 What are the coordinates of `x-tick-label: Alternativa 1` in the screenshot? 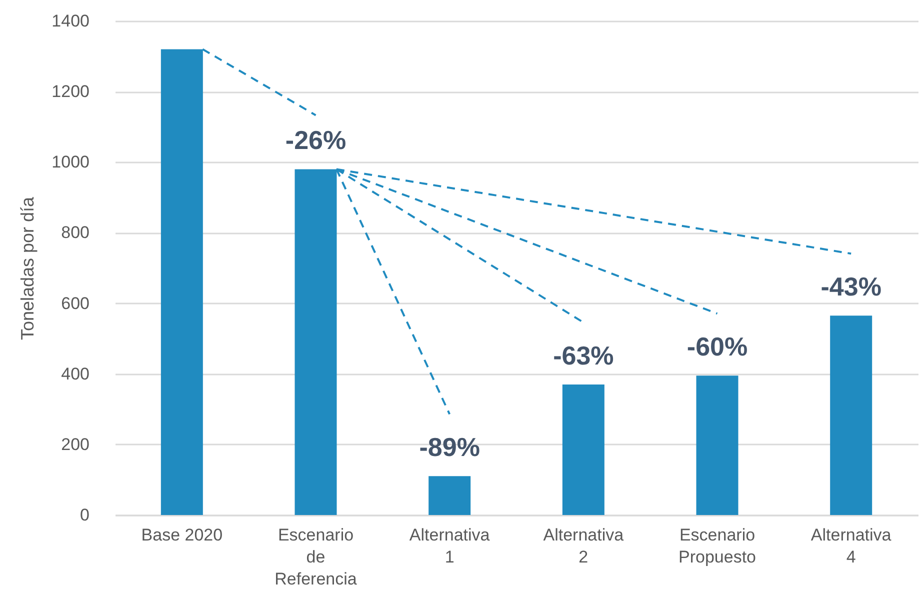 It's located at (449, 546).